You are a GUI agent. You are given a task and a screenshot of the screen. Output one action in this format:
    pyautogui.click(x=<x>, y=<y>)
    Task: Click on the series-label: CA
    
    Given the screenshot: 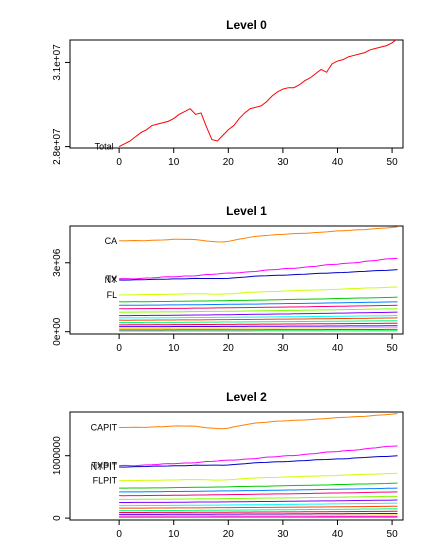 What is the action you would take?
    pyautogui.click(x=111, y=241)
    